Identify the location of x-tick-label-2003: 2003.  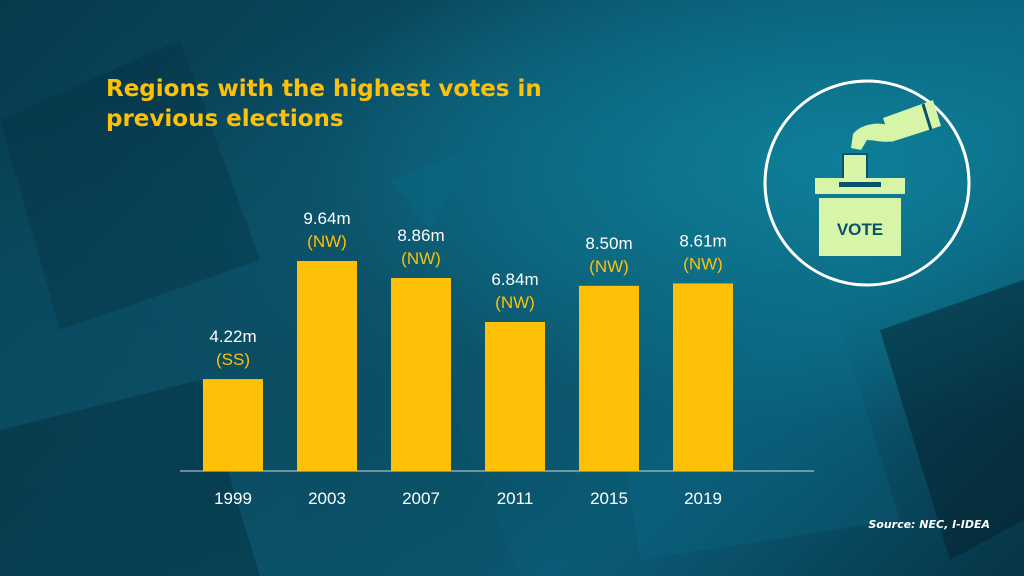
(327, 498).